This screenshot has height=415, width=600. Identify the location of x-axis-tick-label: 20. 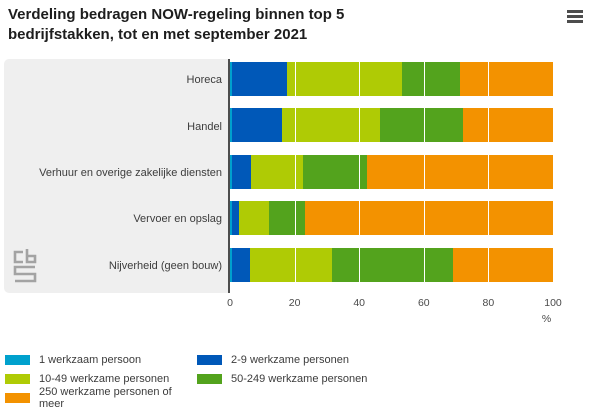
(294, 303).